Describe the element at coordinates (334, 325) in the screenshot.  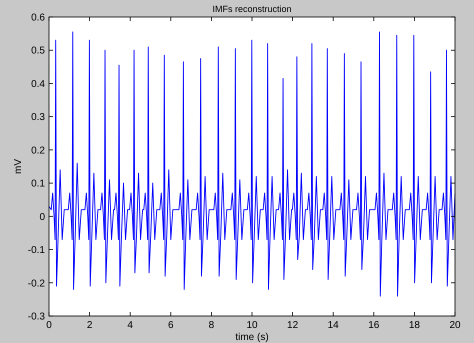
I see `x-tick-label: 14` at that location.